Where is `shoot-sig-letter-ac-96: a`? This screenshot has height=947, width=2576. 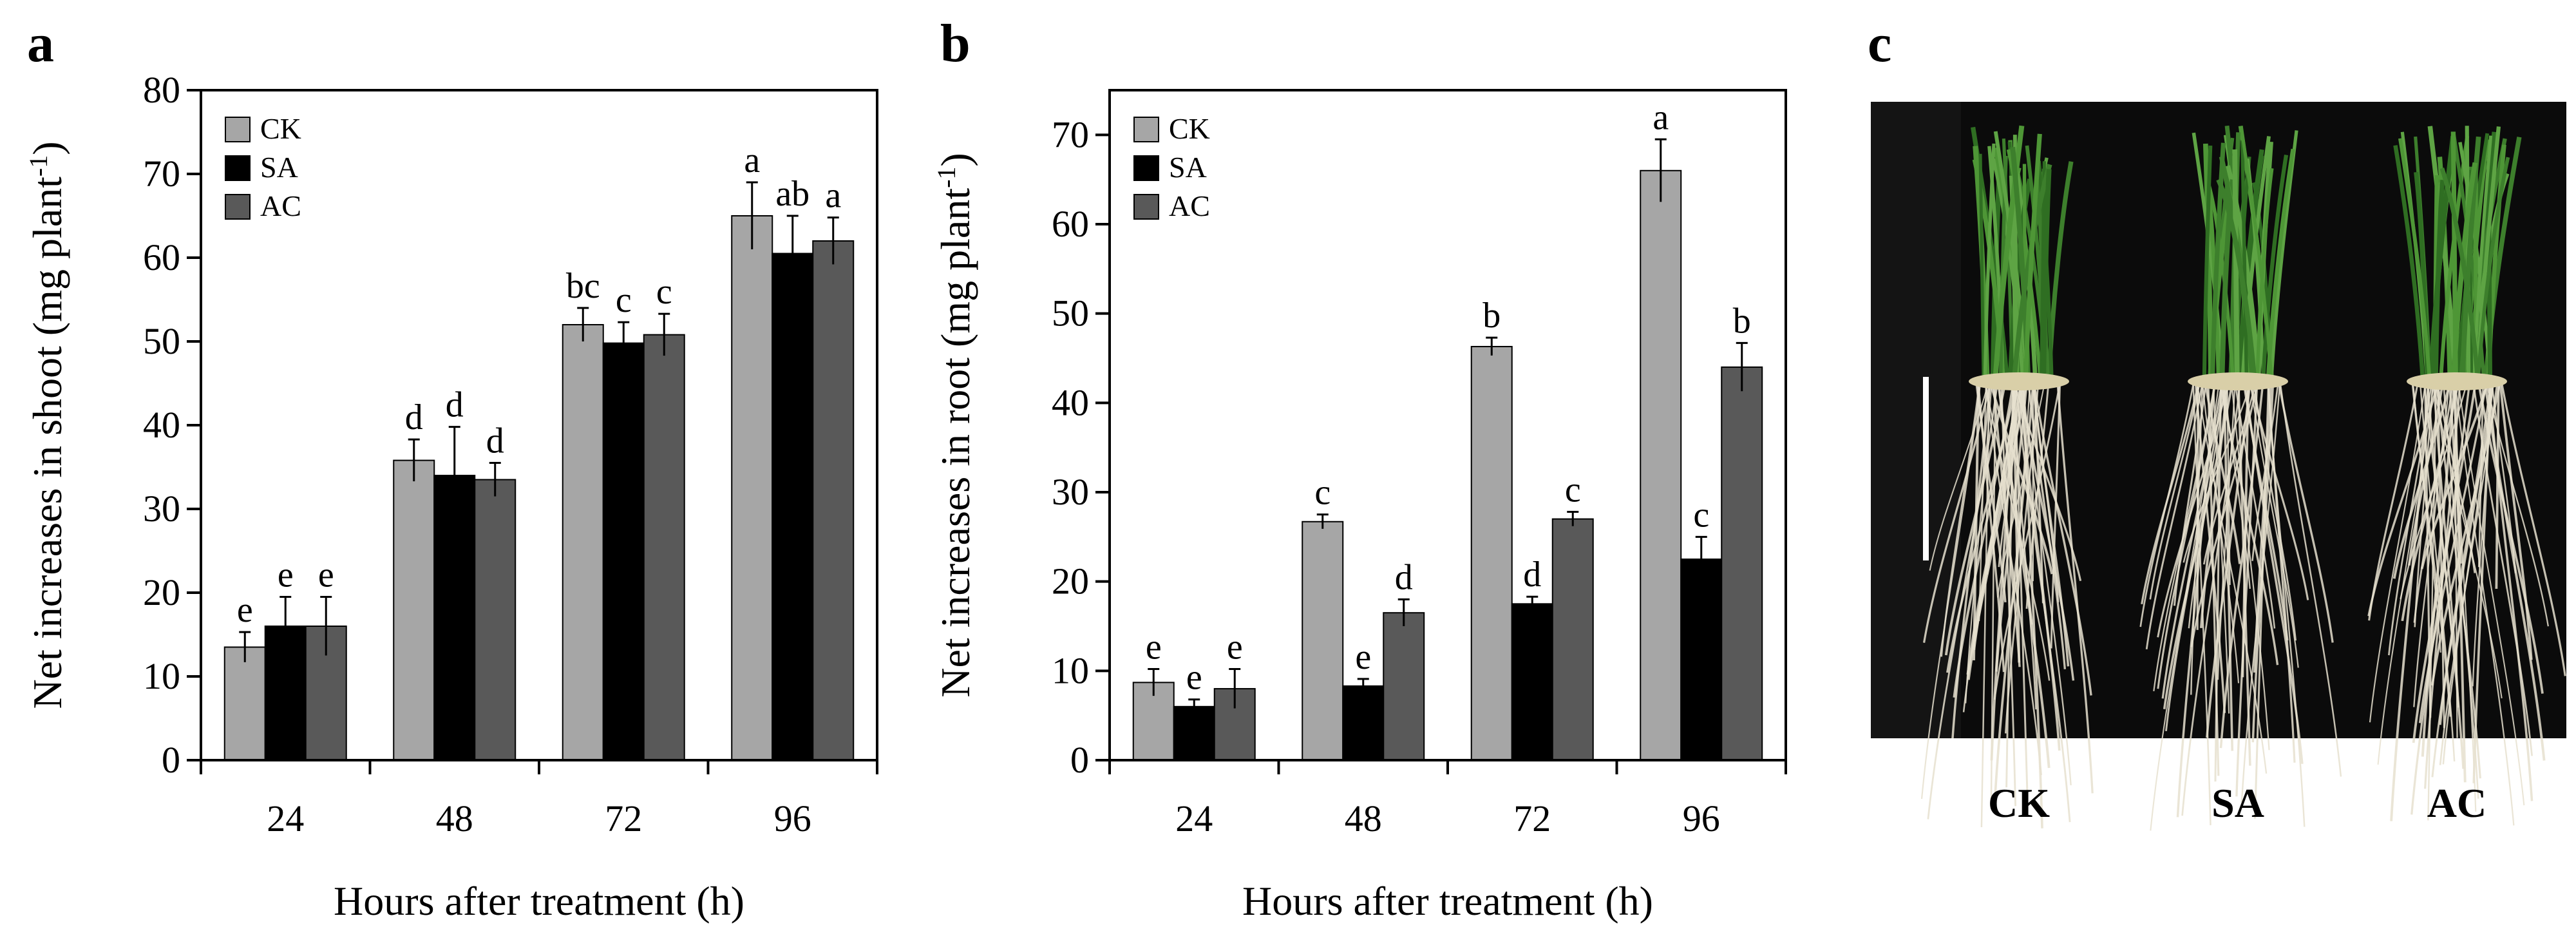 shoot-sig-letter-ac-96: a is located at coordinates (833, 196).